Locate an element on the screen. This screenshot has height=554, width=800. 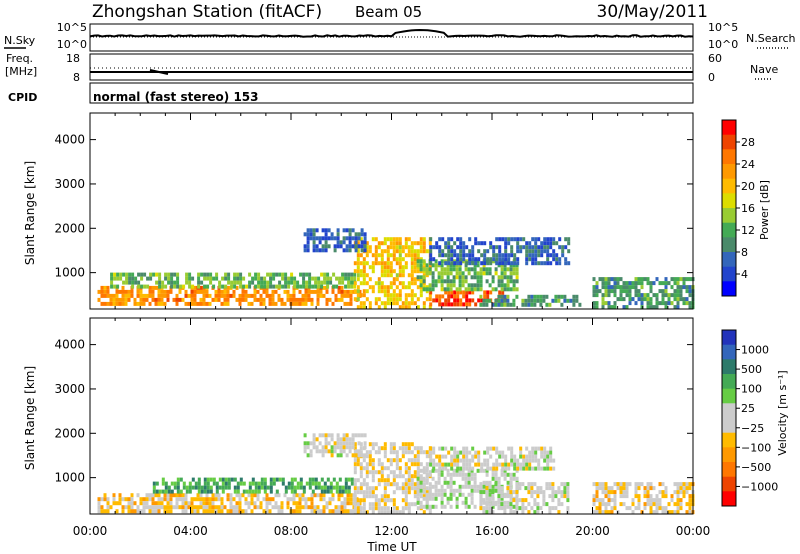
velocity-cells is located at coordinates (396, 474).